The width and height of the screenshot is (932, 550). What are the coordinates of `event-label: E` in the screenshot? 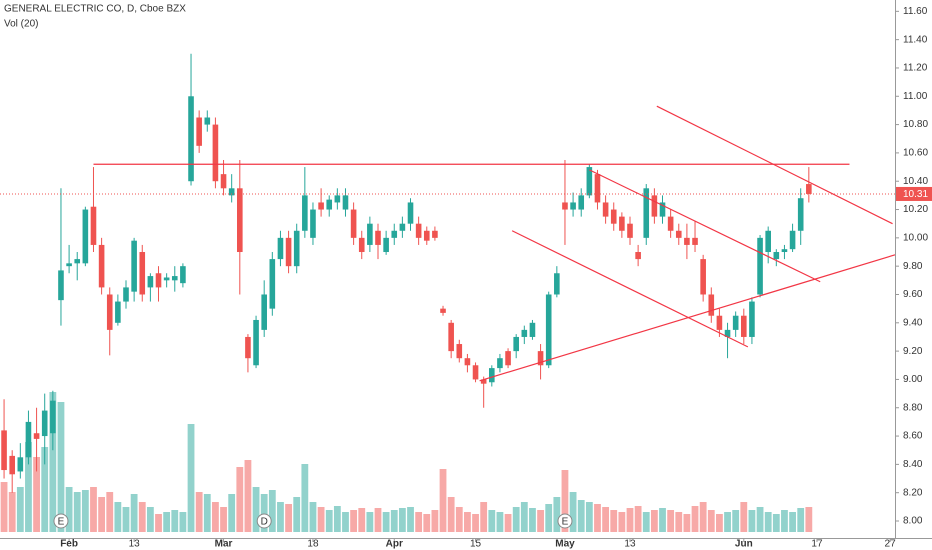 It's located at (61, 522).